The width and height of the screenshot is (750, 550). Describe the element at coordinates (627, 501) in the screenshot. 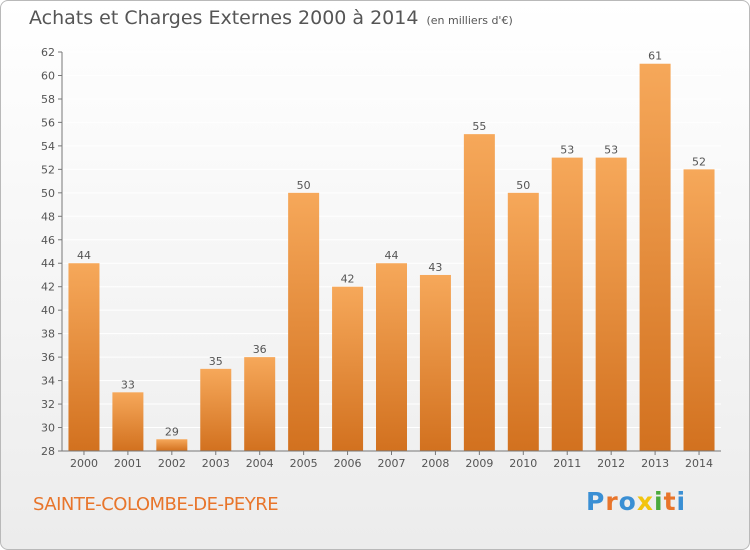

I see `logo-letter: o` at that location.